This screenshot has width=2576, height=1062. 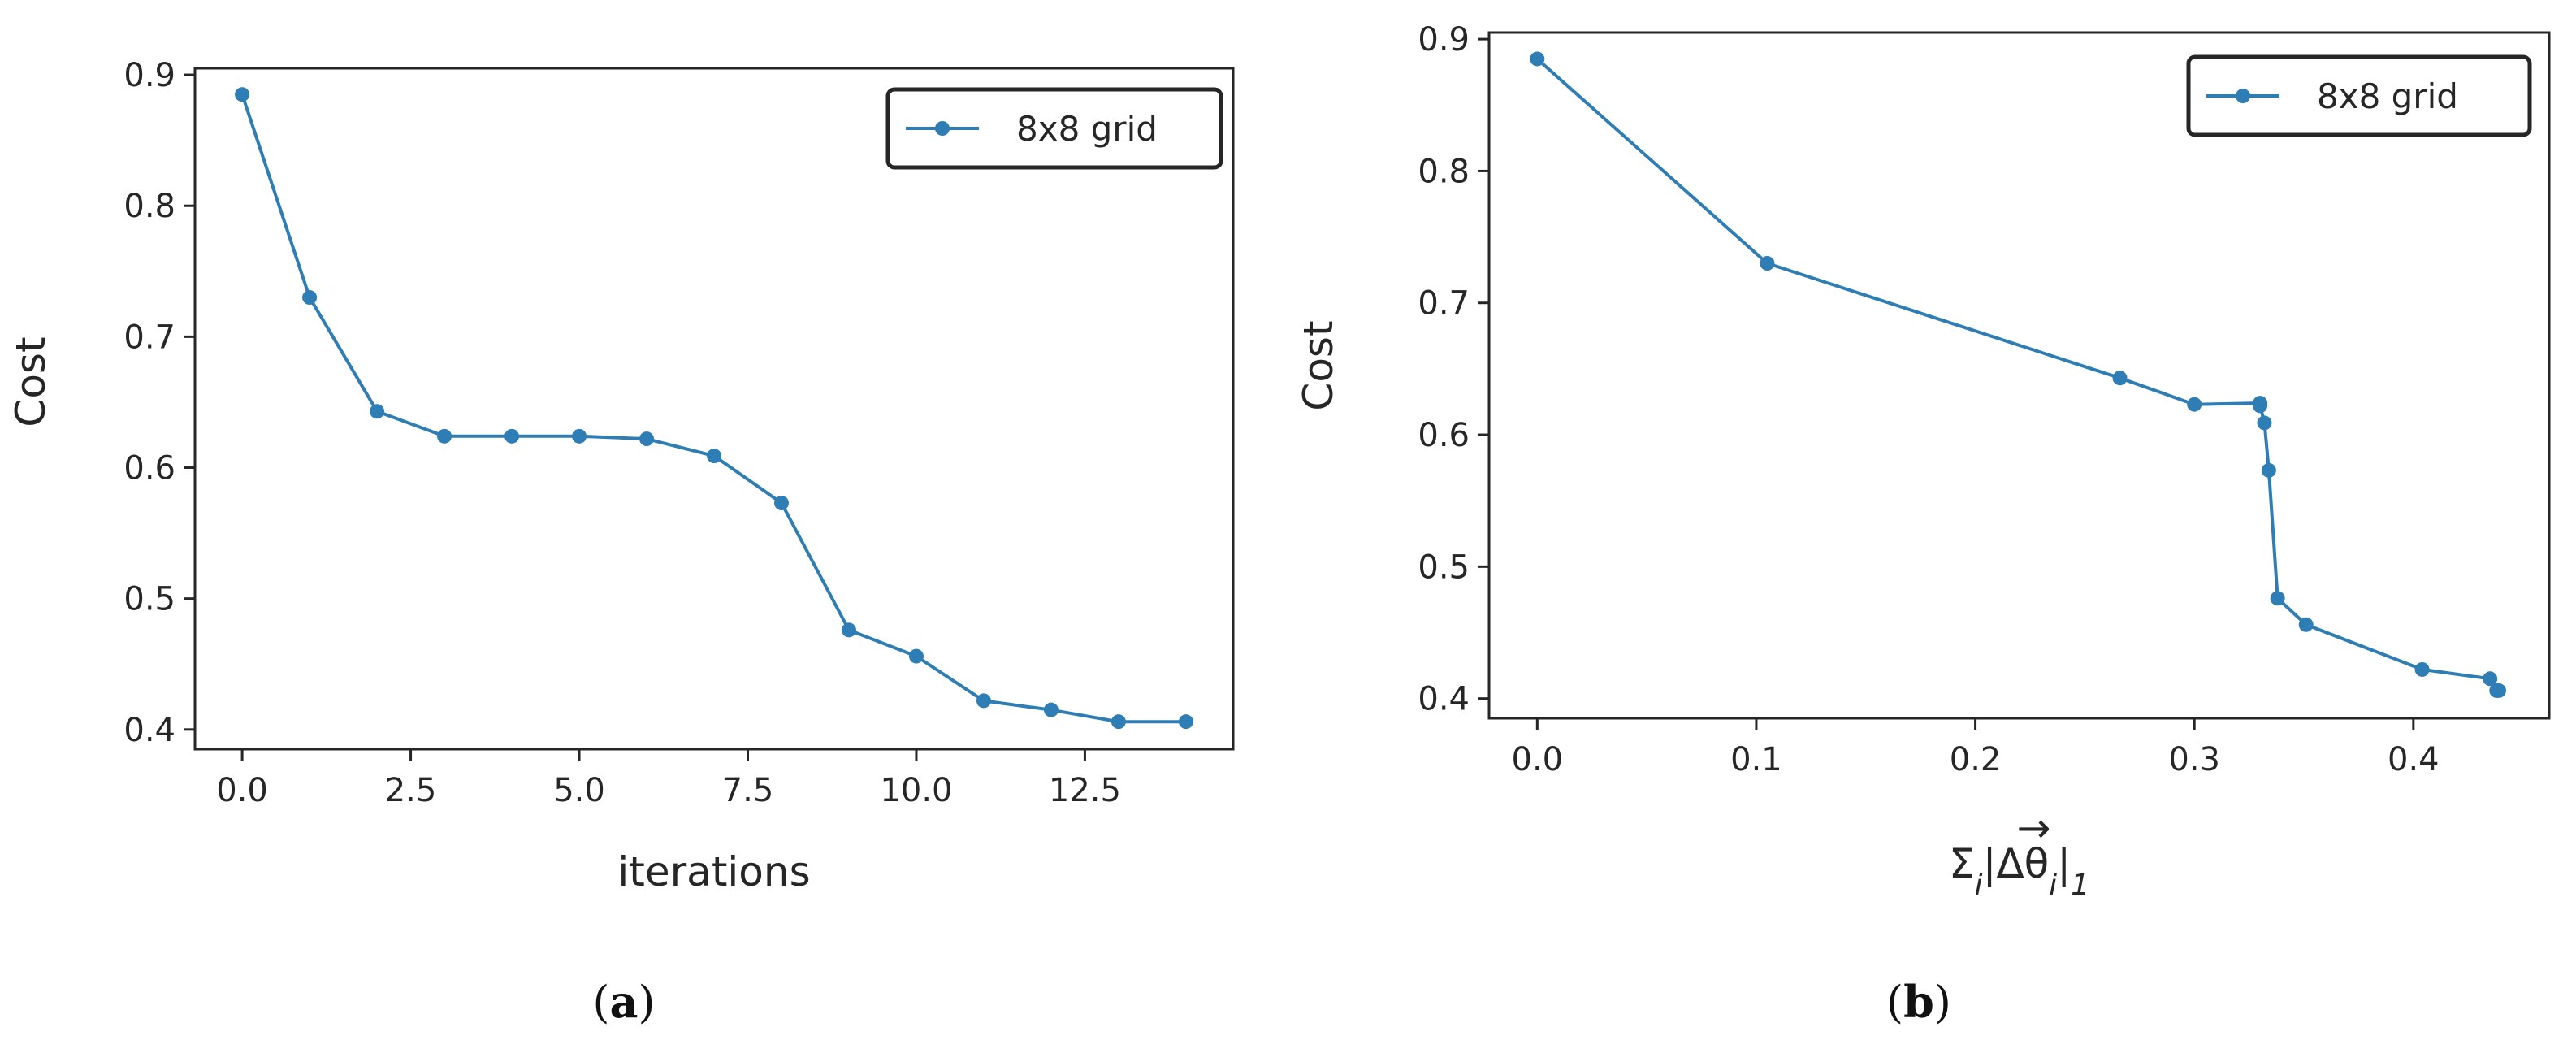 I want to click on x-tick-label: 5.0, so click(x=579, y=791).